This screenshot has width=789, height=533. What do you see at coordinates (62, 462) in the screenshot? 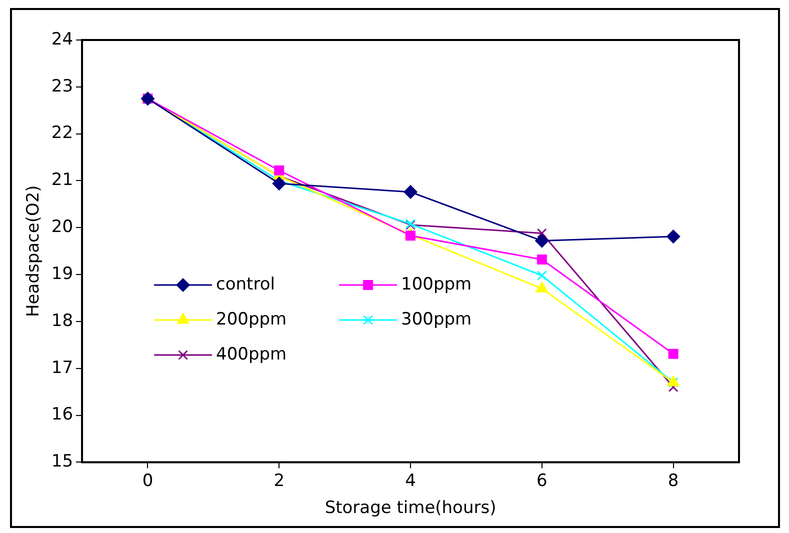
I see `y-tick-label: 15` at bounding box center [62, 462].